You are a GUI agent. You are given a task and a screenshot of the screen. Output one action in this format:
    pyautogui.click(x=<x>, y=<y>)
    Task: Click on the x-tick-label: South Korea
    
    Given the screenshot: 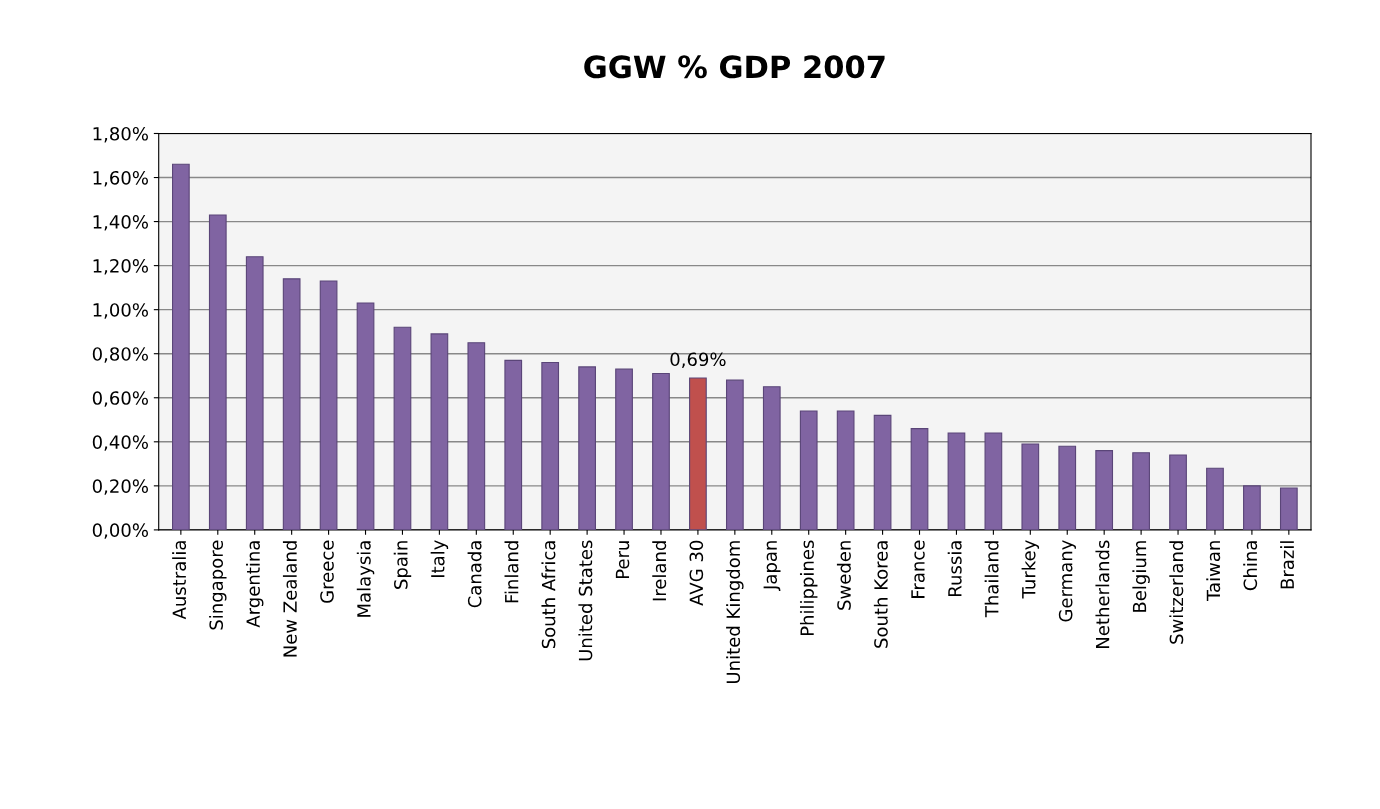 What is the action you would take?
    pyautogui.click(x=880, y=594)
    